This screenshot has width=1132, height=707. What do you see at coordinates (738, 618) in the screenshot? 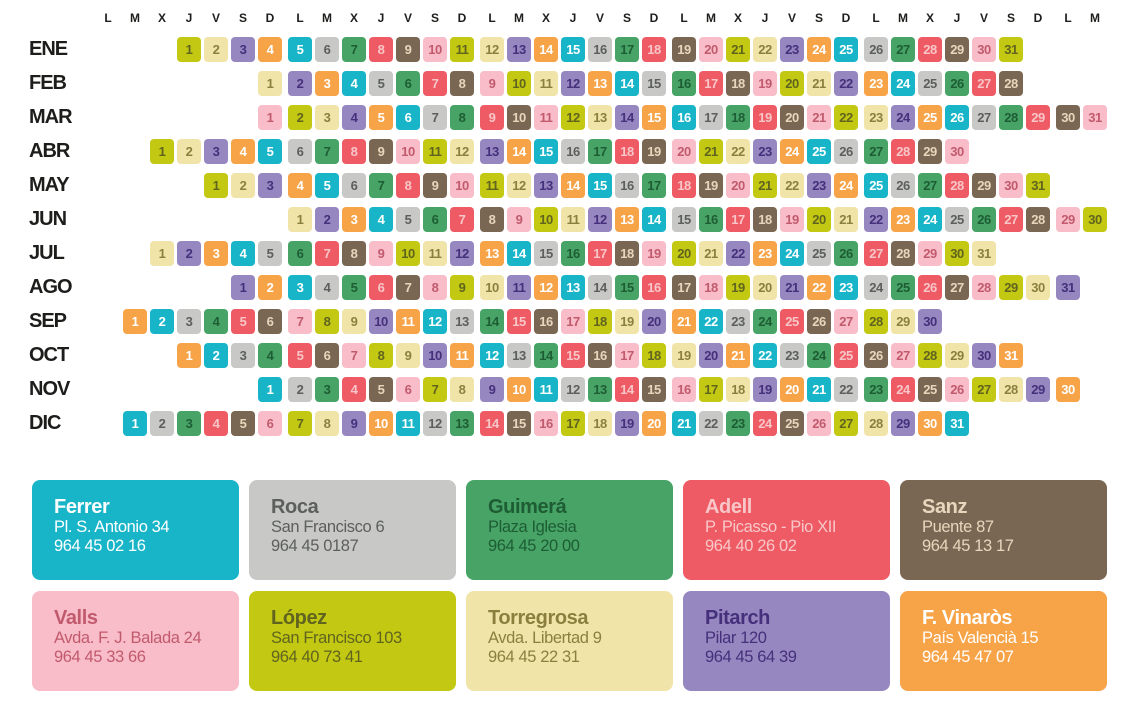
I see `pharmacy-name: Pitarch` at bounding box center [738, 618].